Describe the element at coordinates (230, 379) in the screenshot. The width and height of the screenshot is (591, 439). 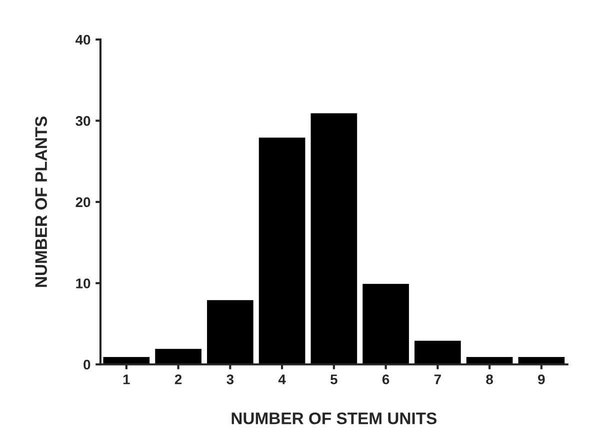
I see `x-tick-label: 3` at that location.